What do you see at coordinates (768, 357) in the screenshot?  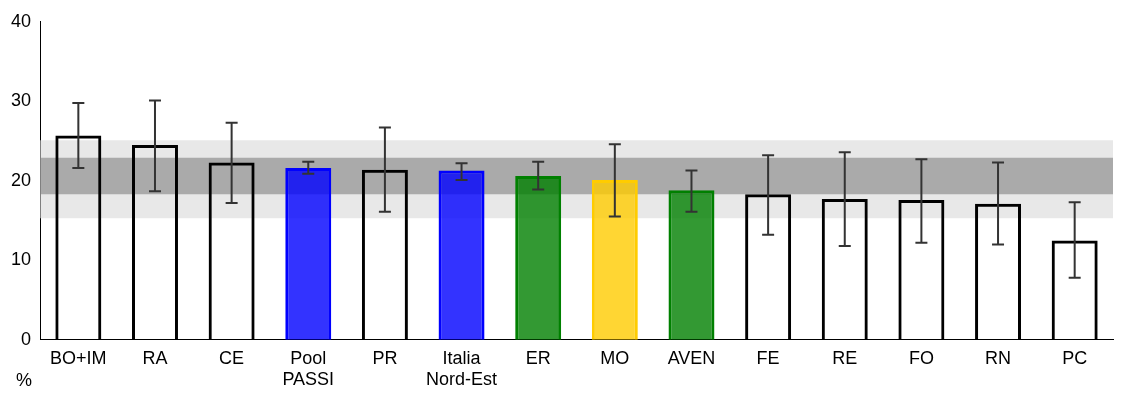 I see `x-tick-label: FE` at bounding box center [768, 357].